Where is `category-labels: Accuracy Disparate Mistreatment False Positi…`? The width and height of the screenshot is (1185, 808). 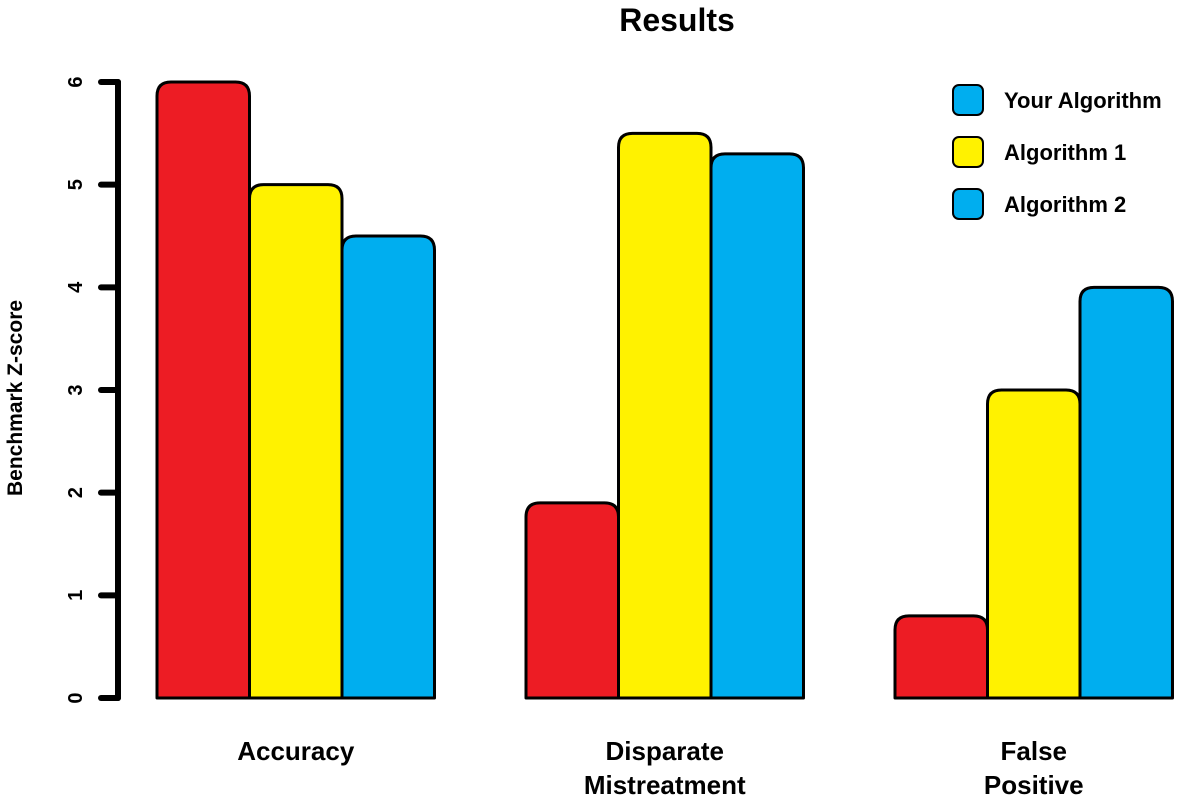 category-labels: Accuracy Disparate Mistreatment False Positi… is located at coordinates (660, 768).